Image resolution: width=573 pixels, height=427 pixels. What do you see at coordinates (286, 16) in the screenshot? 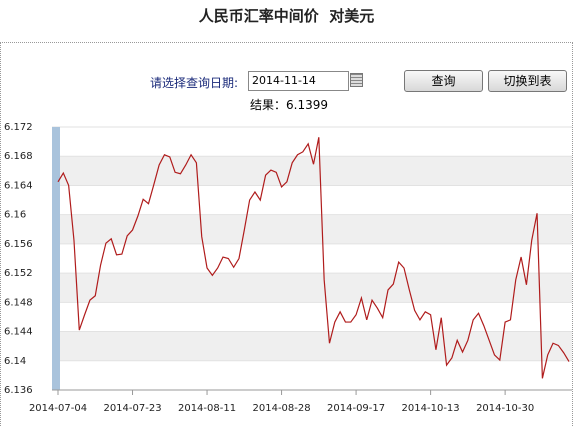
I see `page-title: 人民币汇率中间价 对美元` at bounding box center [286, 16].